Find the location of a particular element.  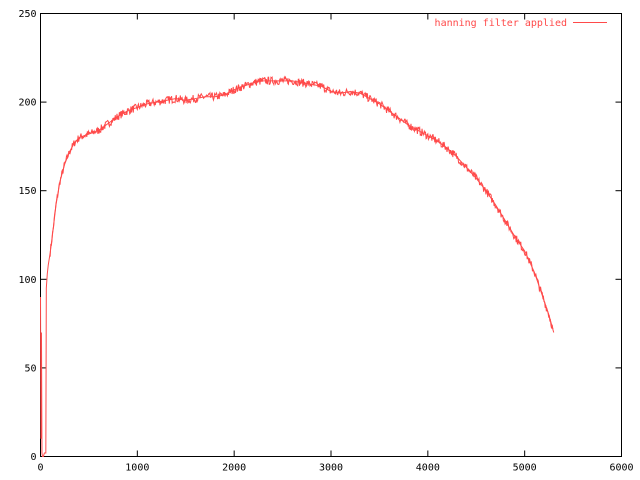

x-tick-label: 3000 is located at coordinates (331, 468).